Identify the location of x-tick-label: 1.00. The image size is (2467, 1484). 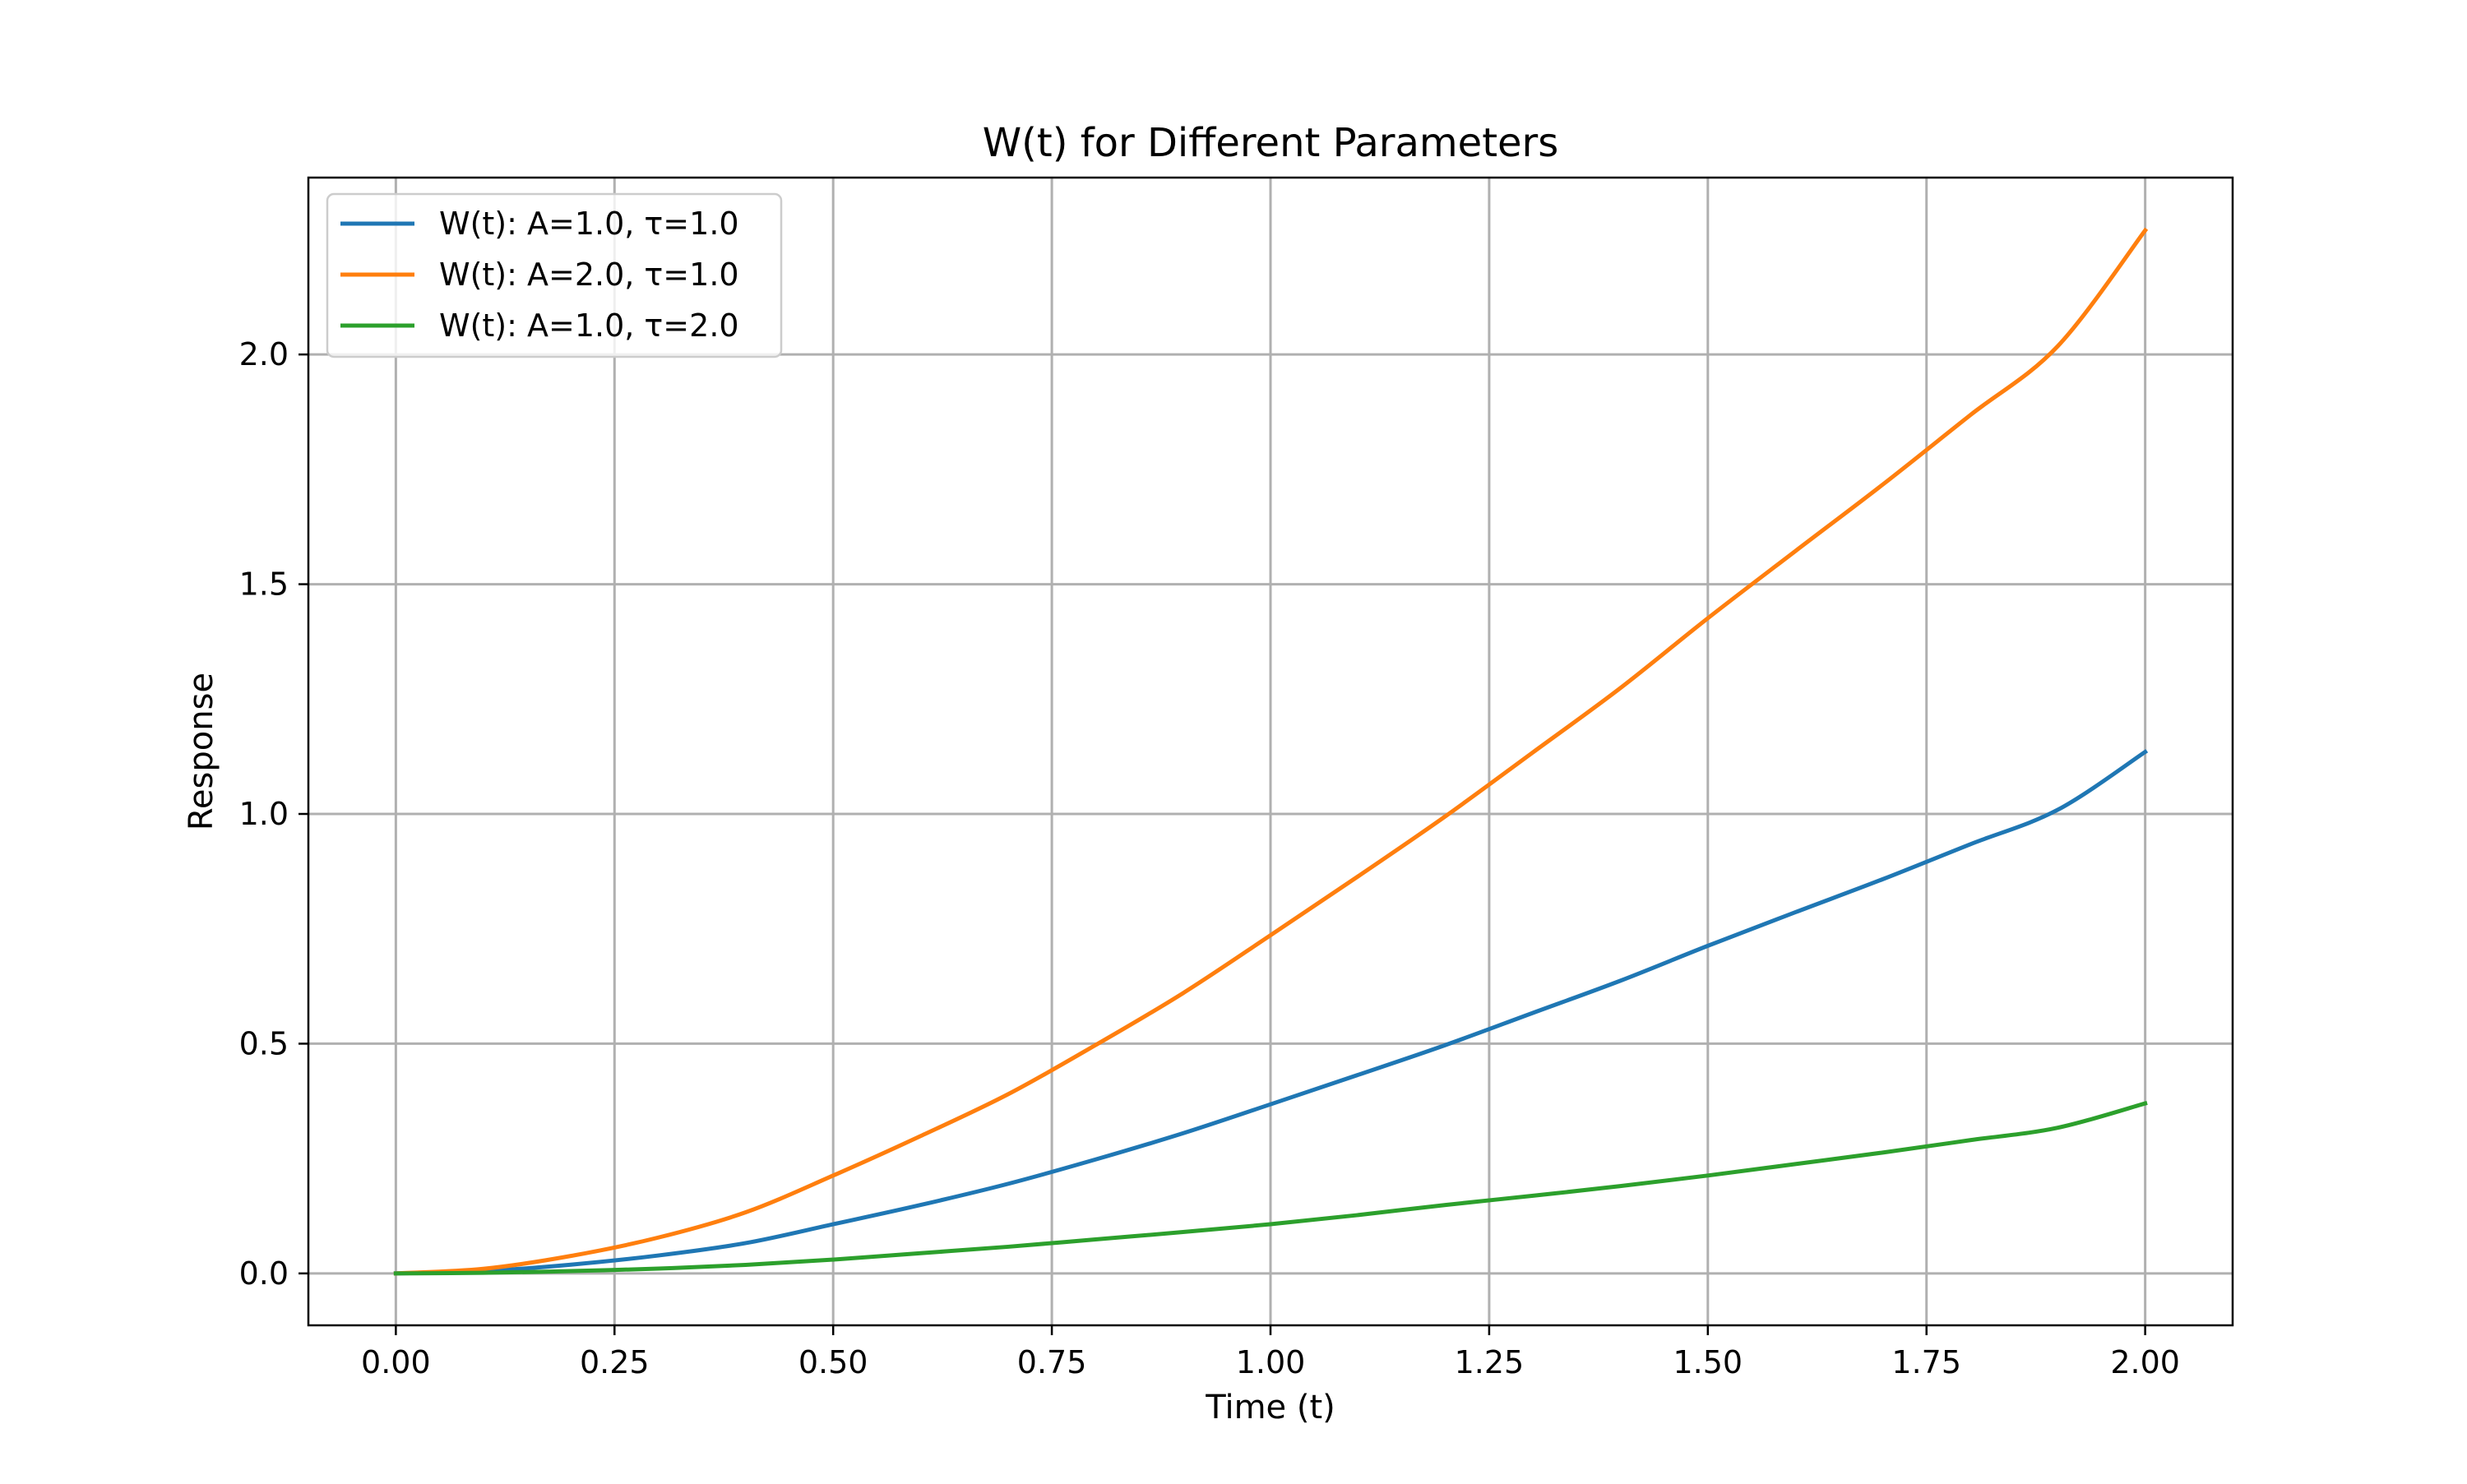
(1271, 1362).